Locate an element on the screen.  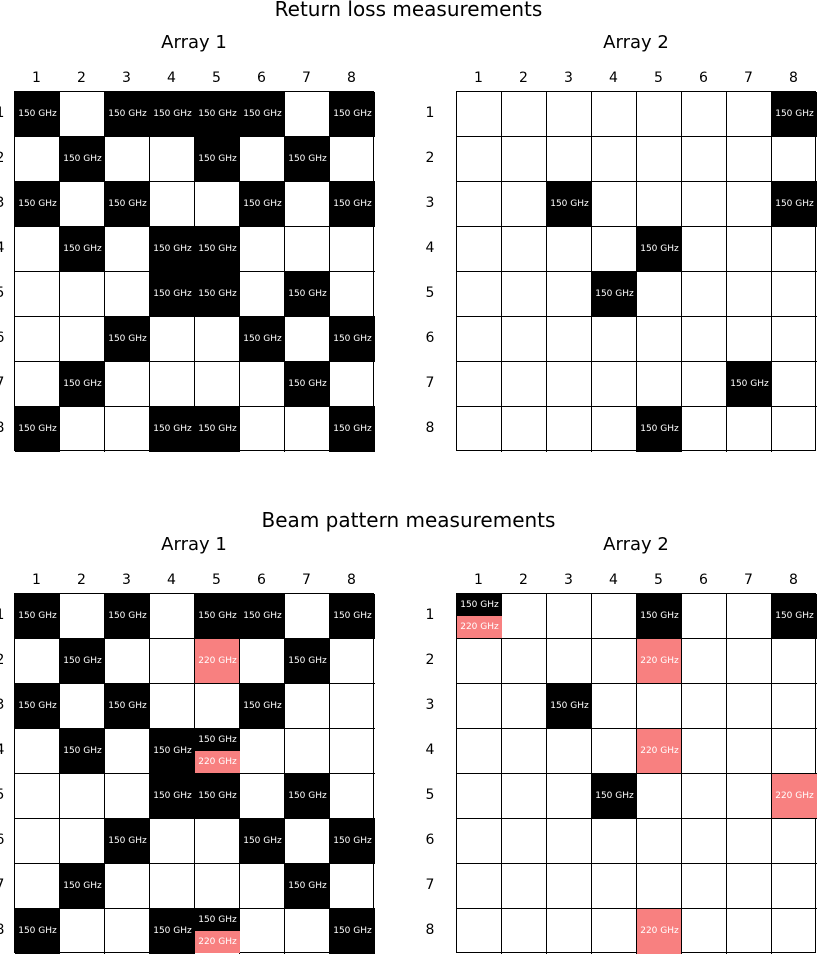
return-loss-array-1-cell-r1-c8: 150 GHz is located at coordinates (352, 114).